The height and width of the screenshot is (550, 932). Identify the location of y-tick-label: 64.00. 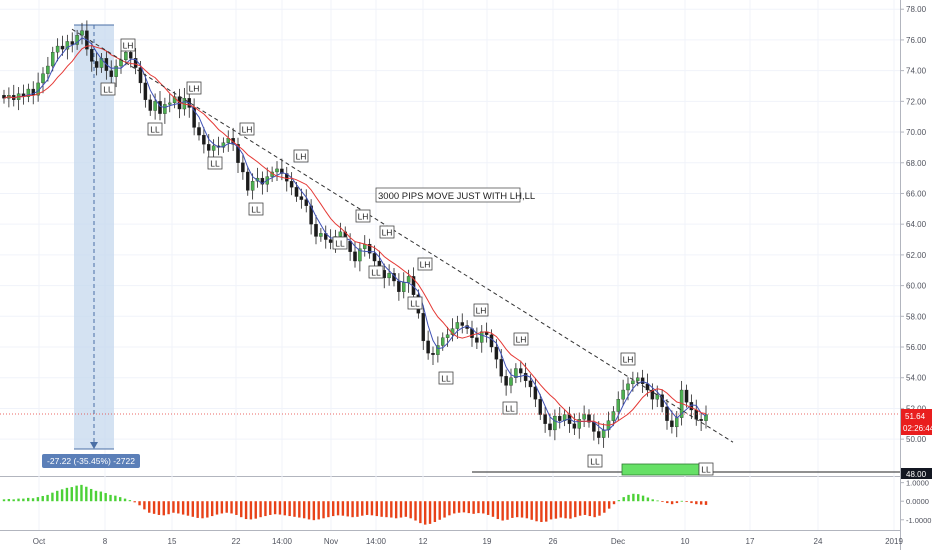
(916, 224).